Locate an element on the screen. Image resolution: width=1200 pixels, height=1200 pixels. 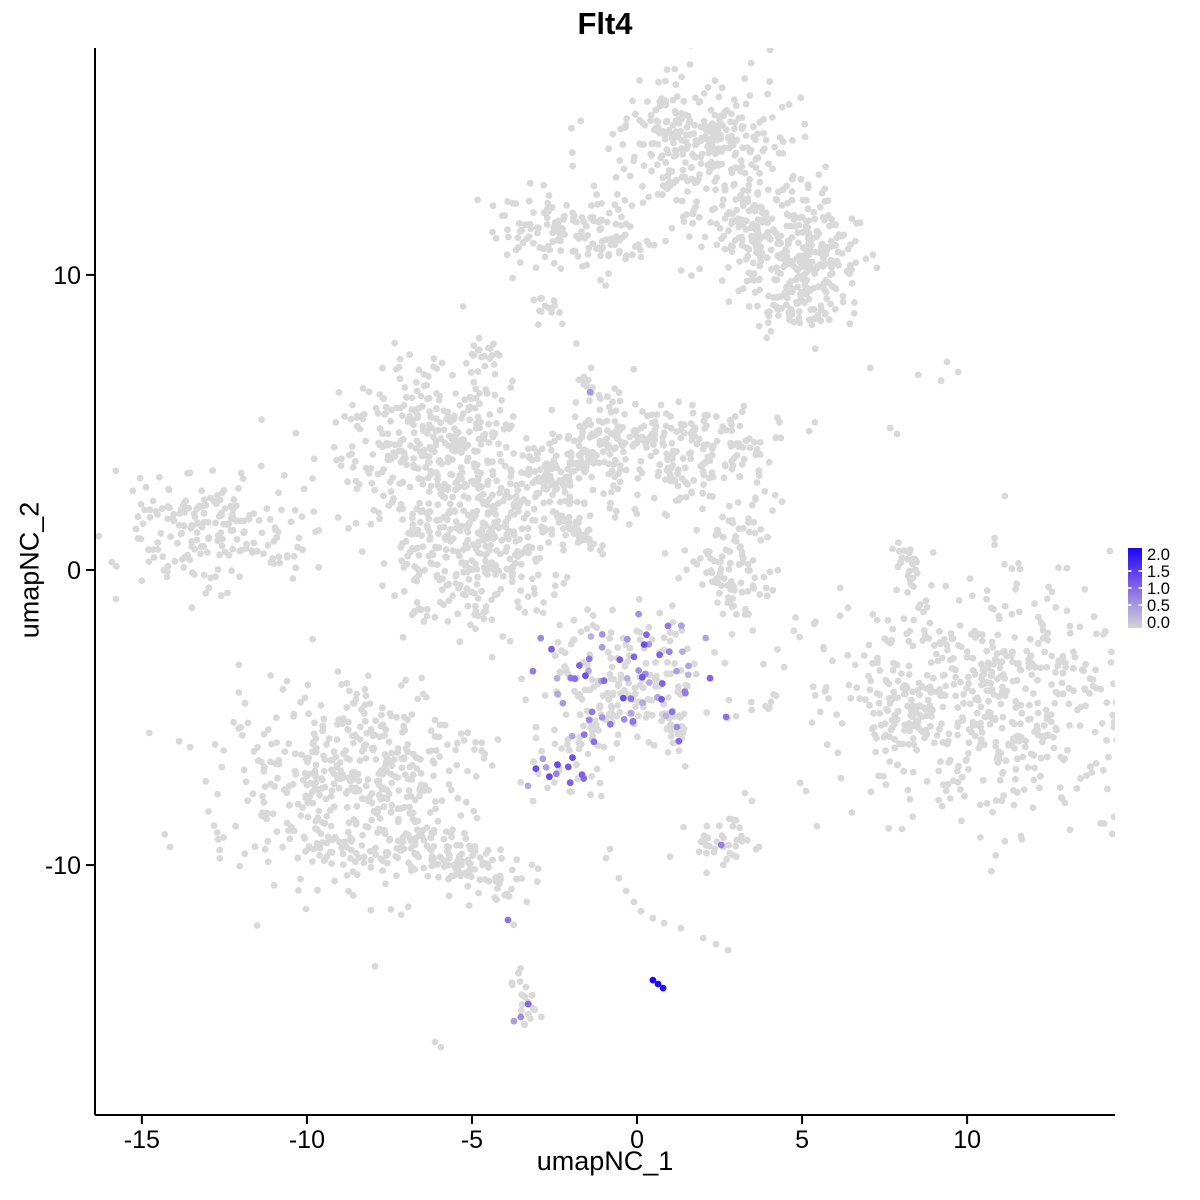
y-tick-label: 10 is located at coordinates (67, 276).